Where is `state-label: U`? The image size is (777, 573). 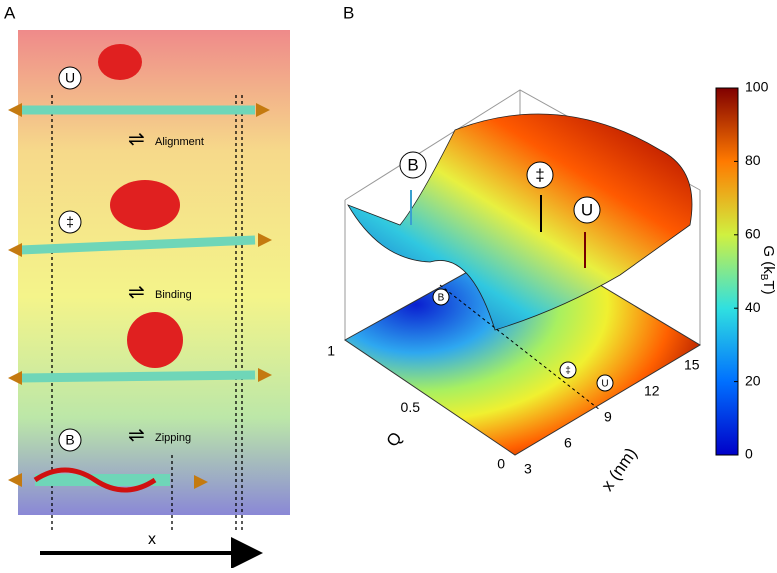
state-label: U is located at coordinates (70, 78).